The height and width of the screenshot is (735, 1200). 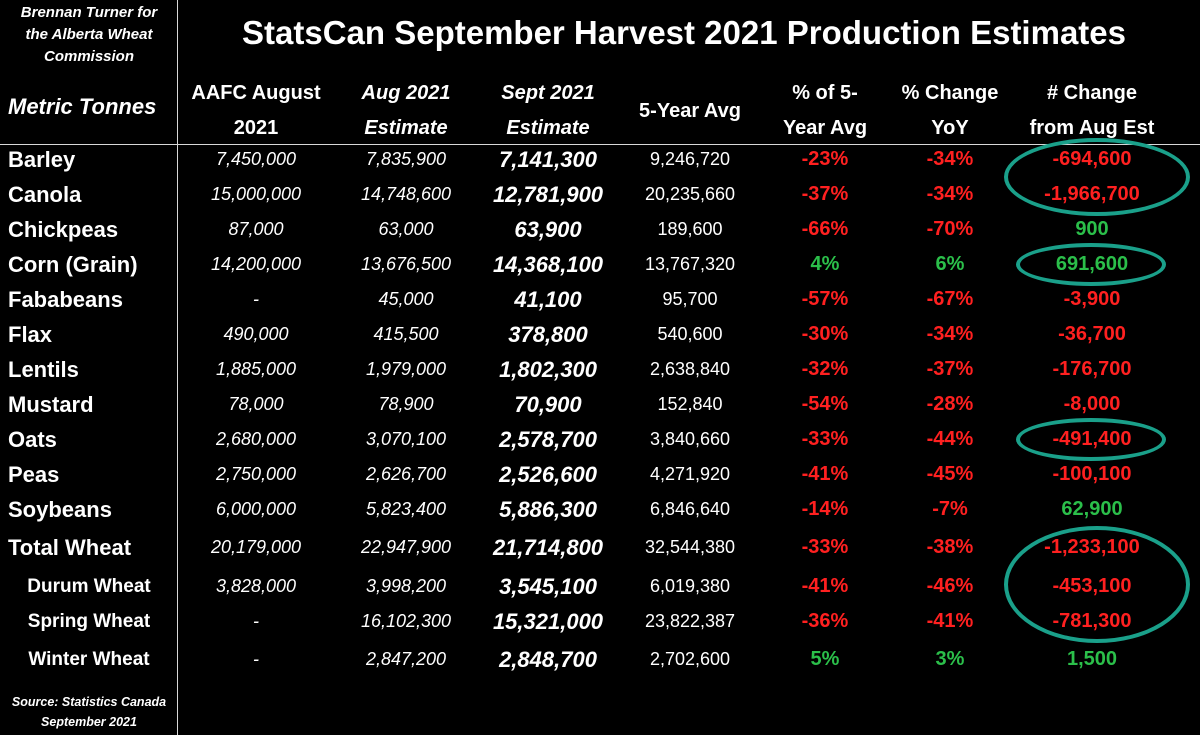 I want to click on cell-avg: 9,246,720, so click(x=690, y=159).